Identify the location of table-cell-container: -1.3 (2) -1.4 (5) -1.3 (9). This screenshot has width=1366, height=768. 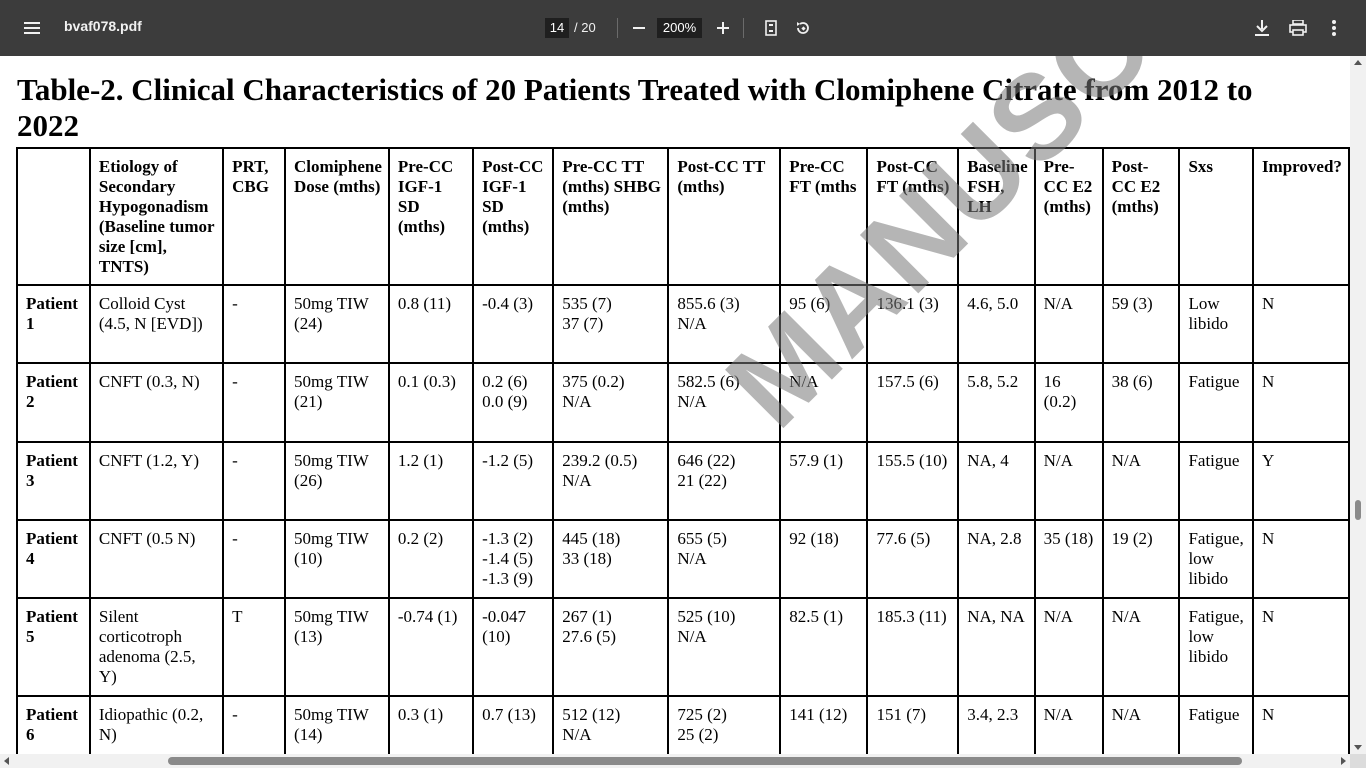
(513, 559).